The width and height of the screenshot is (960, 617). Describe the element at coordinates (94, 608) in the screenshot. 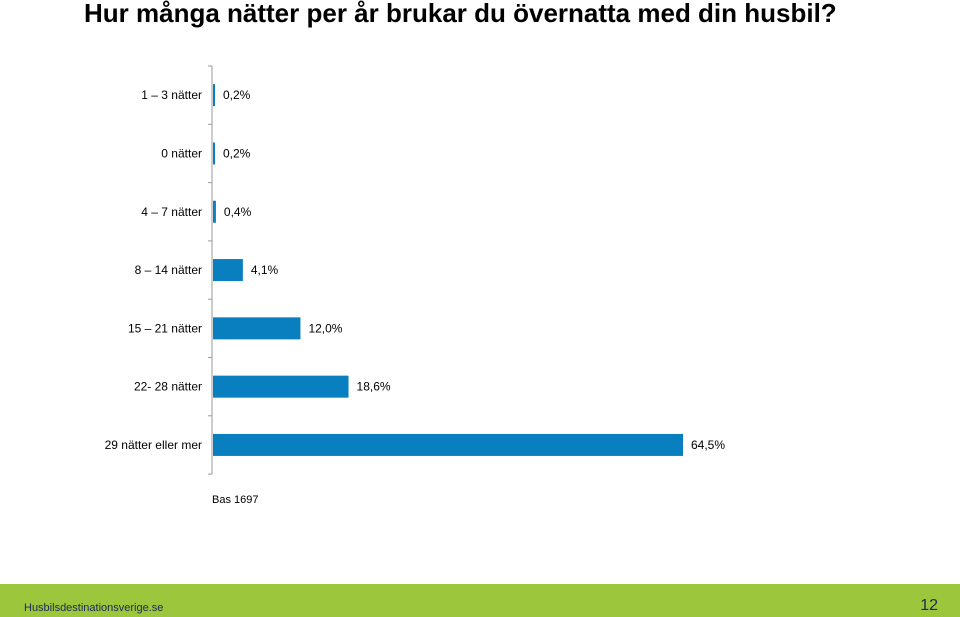

I see `footer-site-link: Husbilsdestinationsverige.se` at that location.